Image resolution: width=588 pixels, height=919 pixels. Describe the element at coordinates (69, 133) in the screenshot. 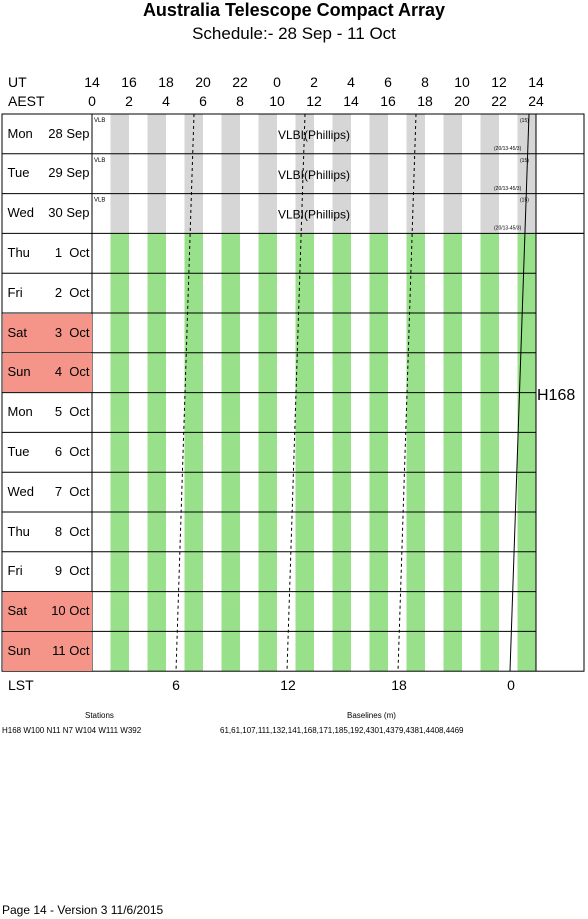

I see `day-date: 28 Sep` at that location.